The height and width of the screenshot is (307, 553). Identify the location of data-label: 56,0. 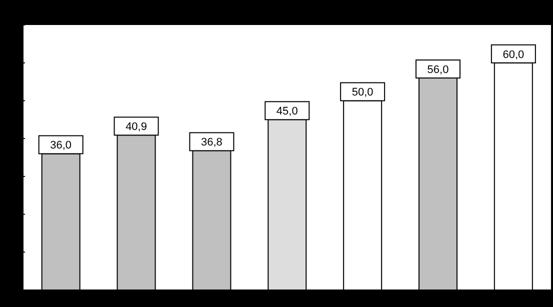
(438, 70).